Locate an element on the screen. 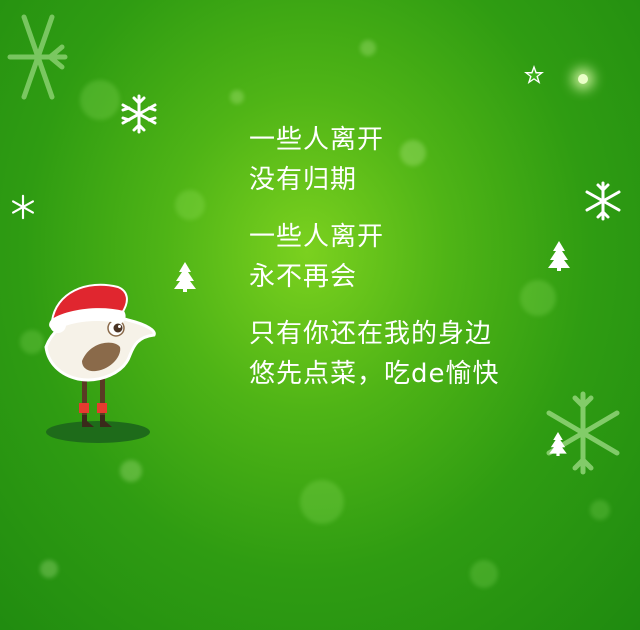  glow-dot is located at coordinates (583, 79).